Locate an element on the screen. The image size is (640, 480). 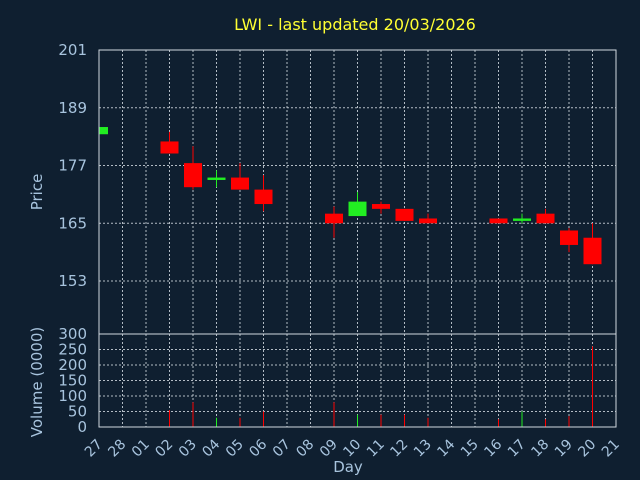
price-tick-label: 153 is located at coordinates (72, 281).